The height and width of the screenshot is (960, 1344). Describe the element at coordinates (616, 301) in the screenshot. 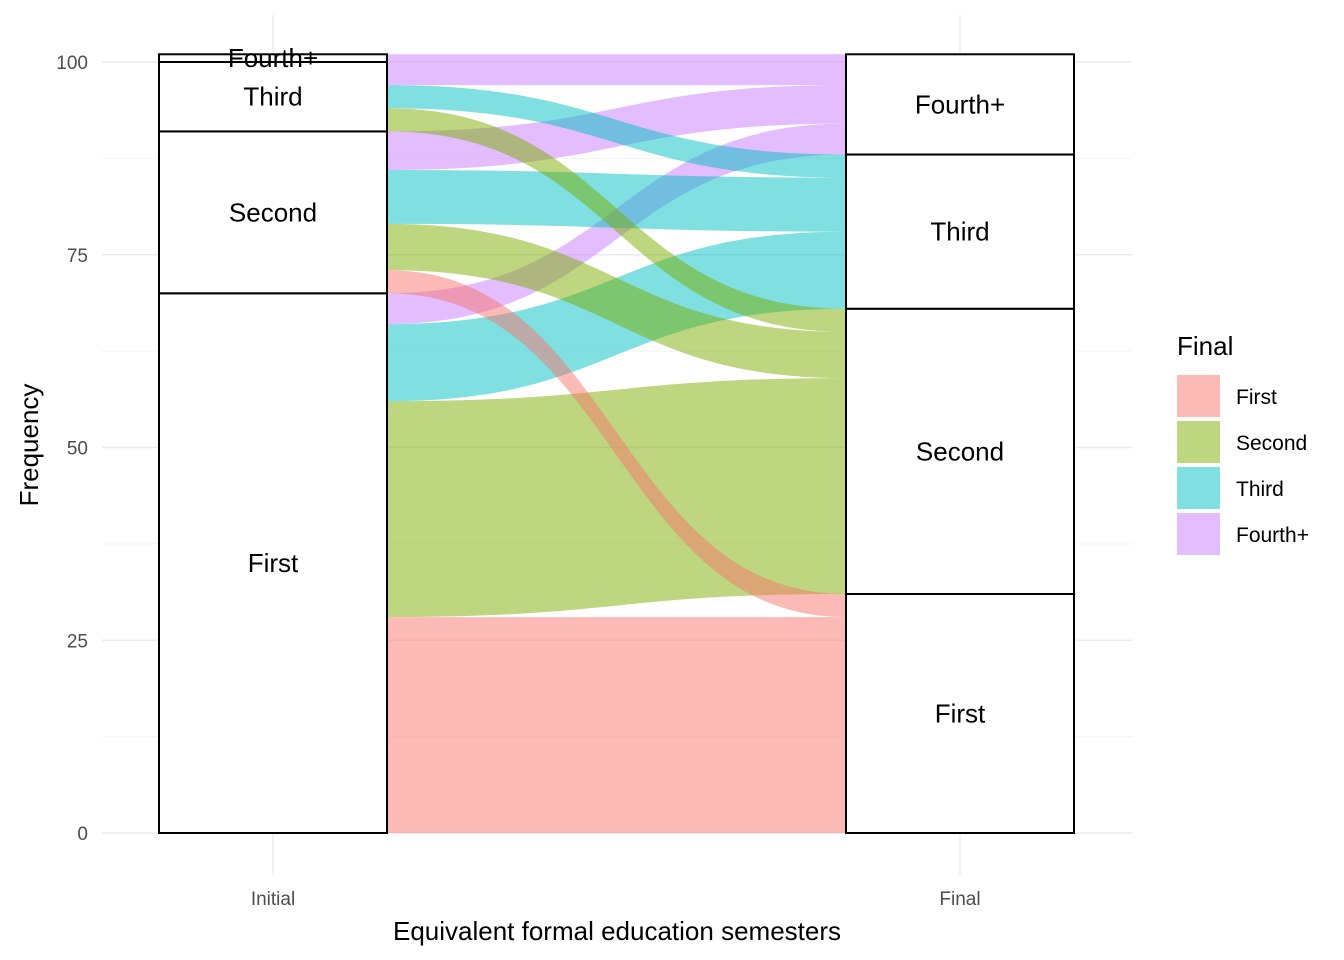

I see `flow-second-to-second` at that location.